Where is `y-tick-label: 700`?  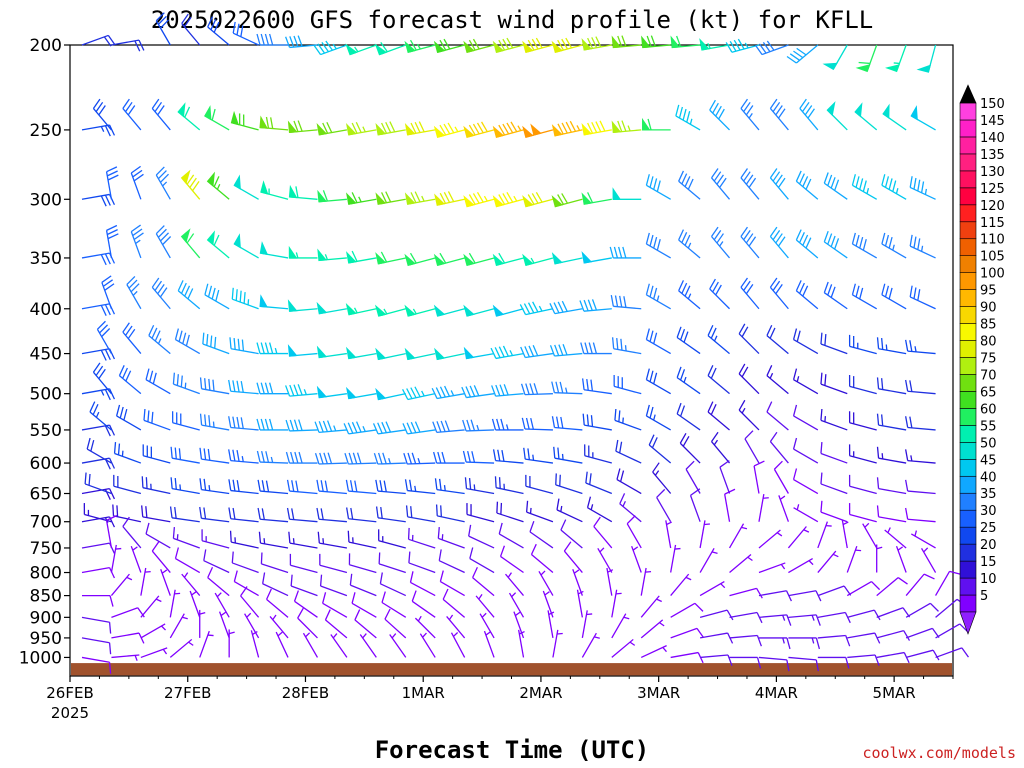 y-tick-label: 700 is located at coordinates (46, 523).